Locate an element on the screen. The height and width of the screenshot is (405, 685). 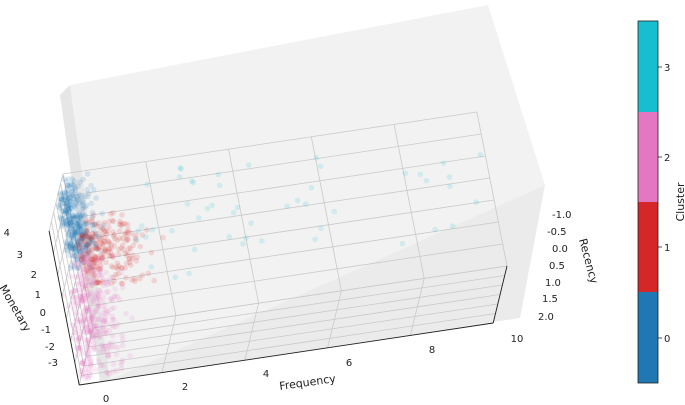
x-tick-label: 6 is located at coordinates (349, 363).